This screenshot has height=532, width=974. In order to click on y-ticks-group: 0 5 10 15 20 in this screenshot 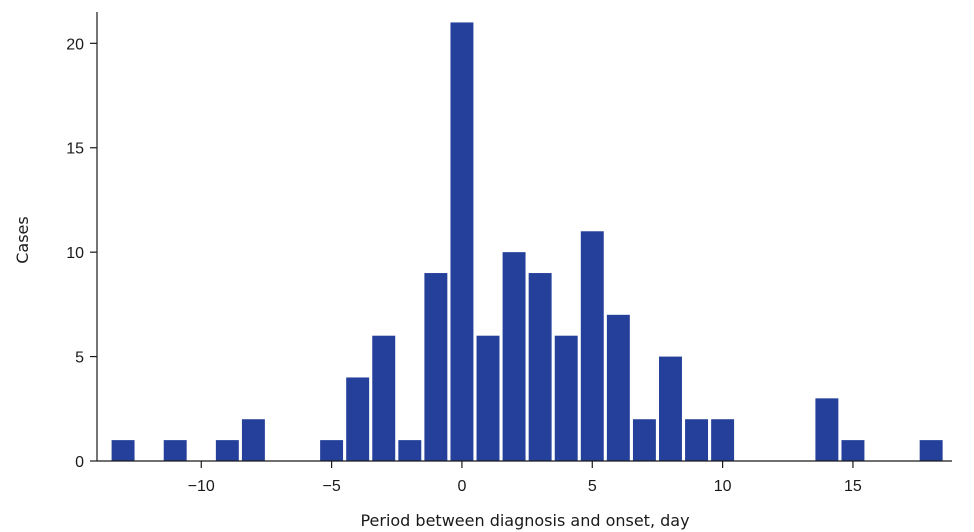, I will do `click(81, 253)`.